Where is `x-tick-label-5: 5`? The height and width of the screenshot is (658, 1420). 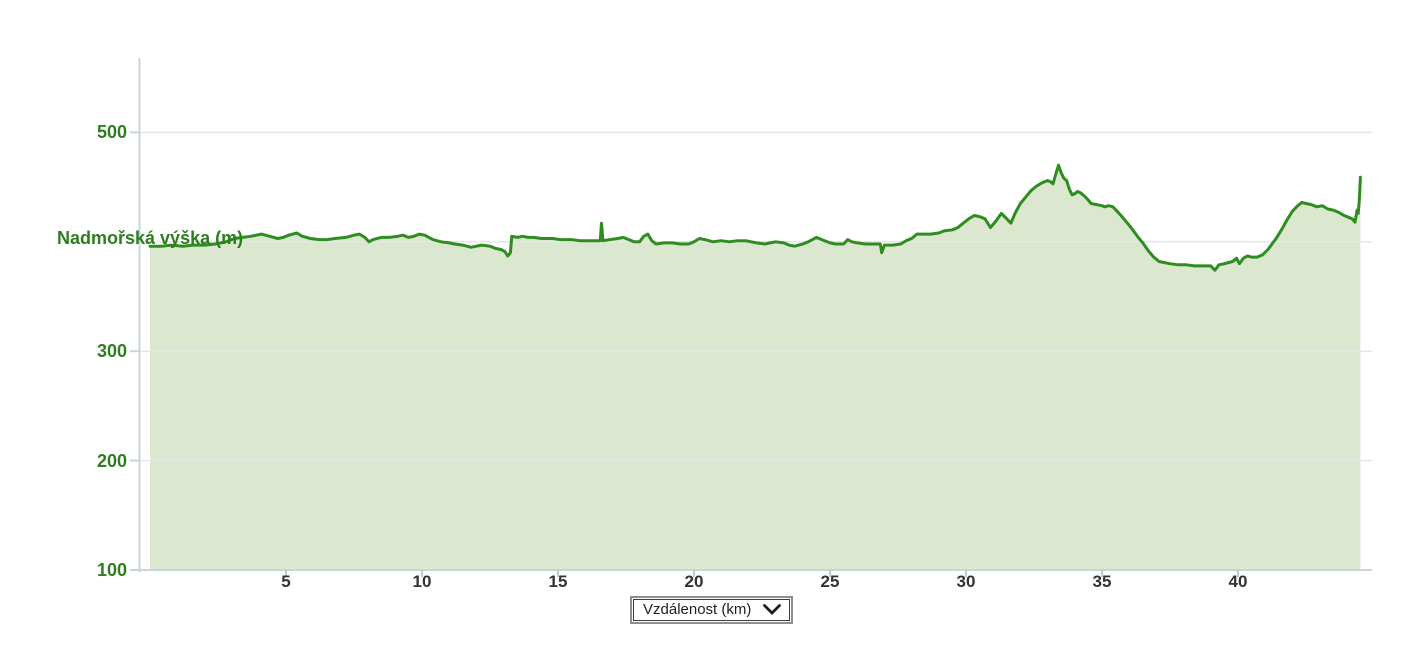
x-tick-label-5: 5 is located at coordinates (286, 581).